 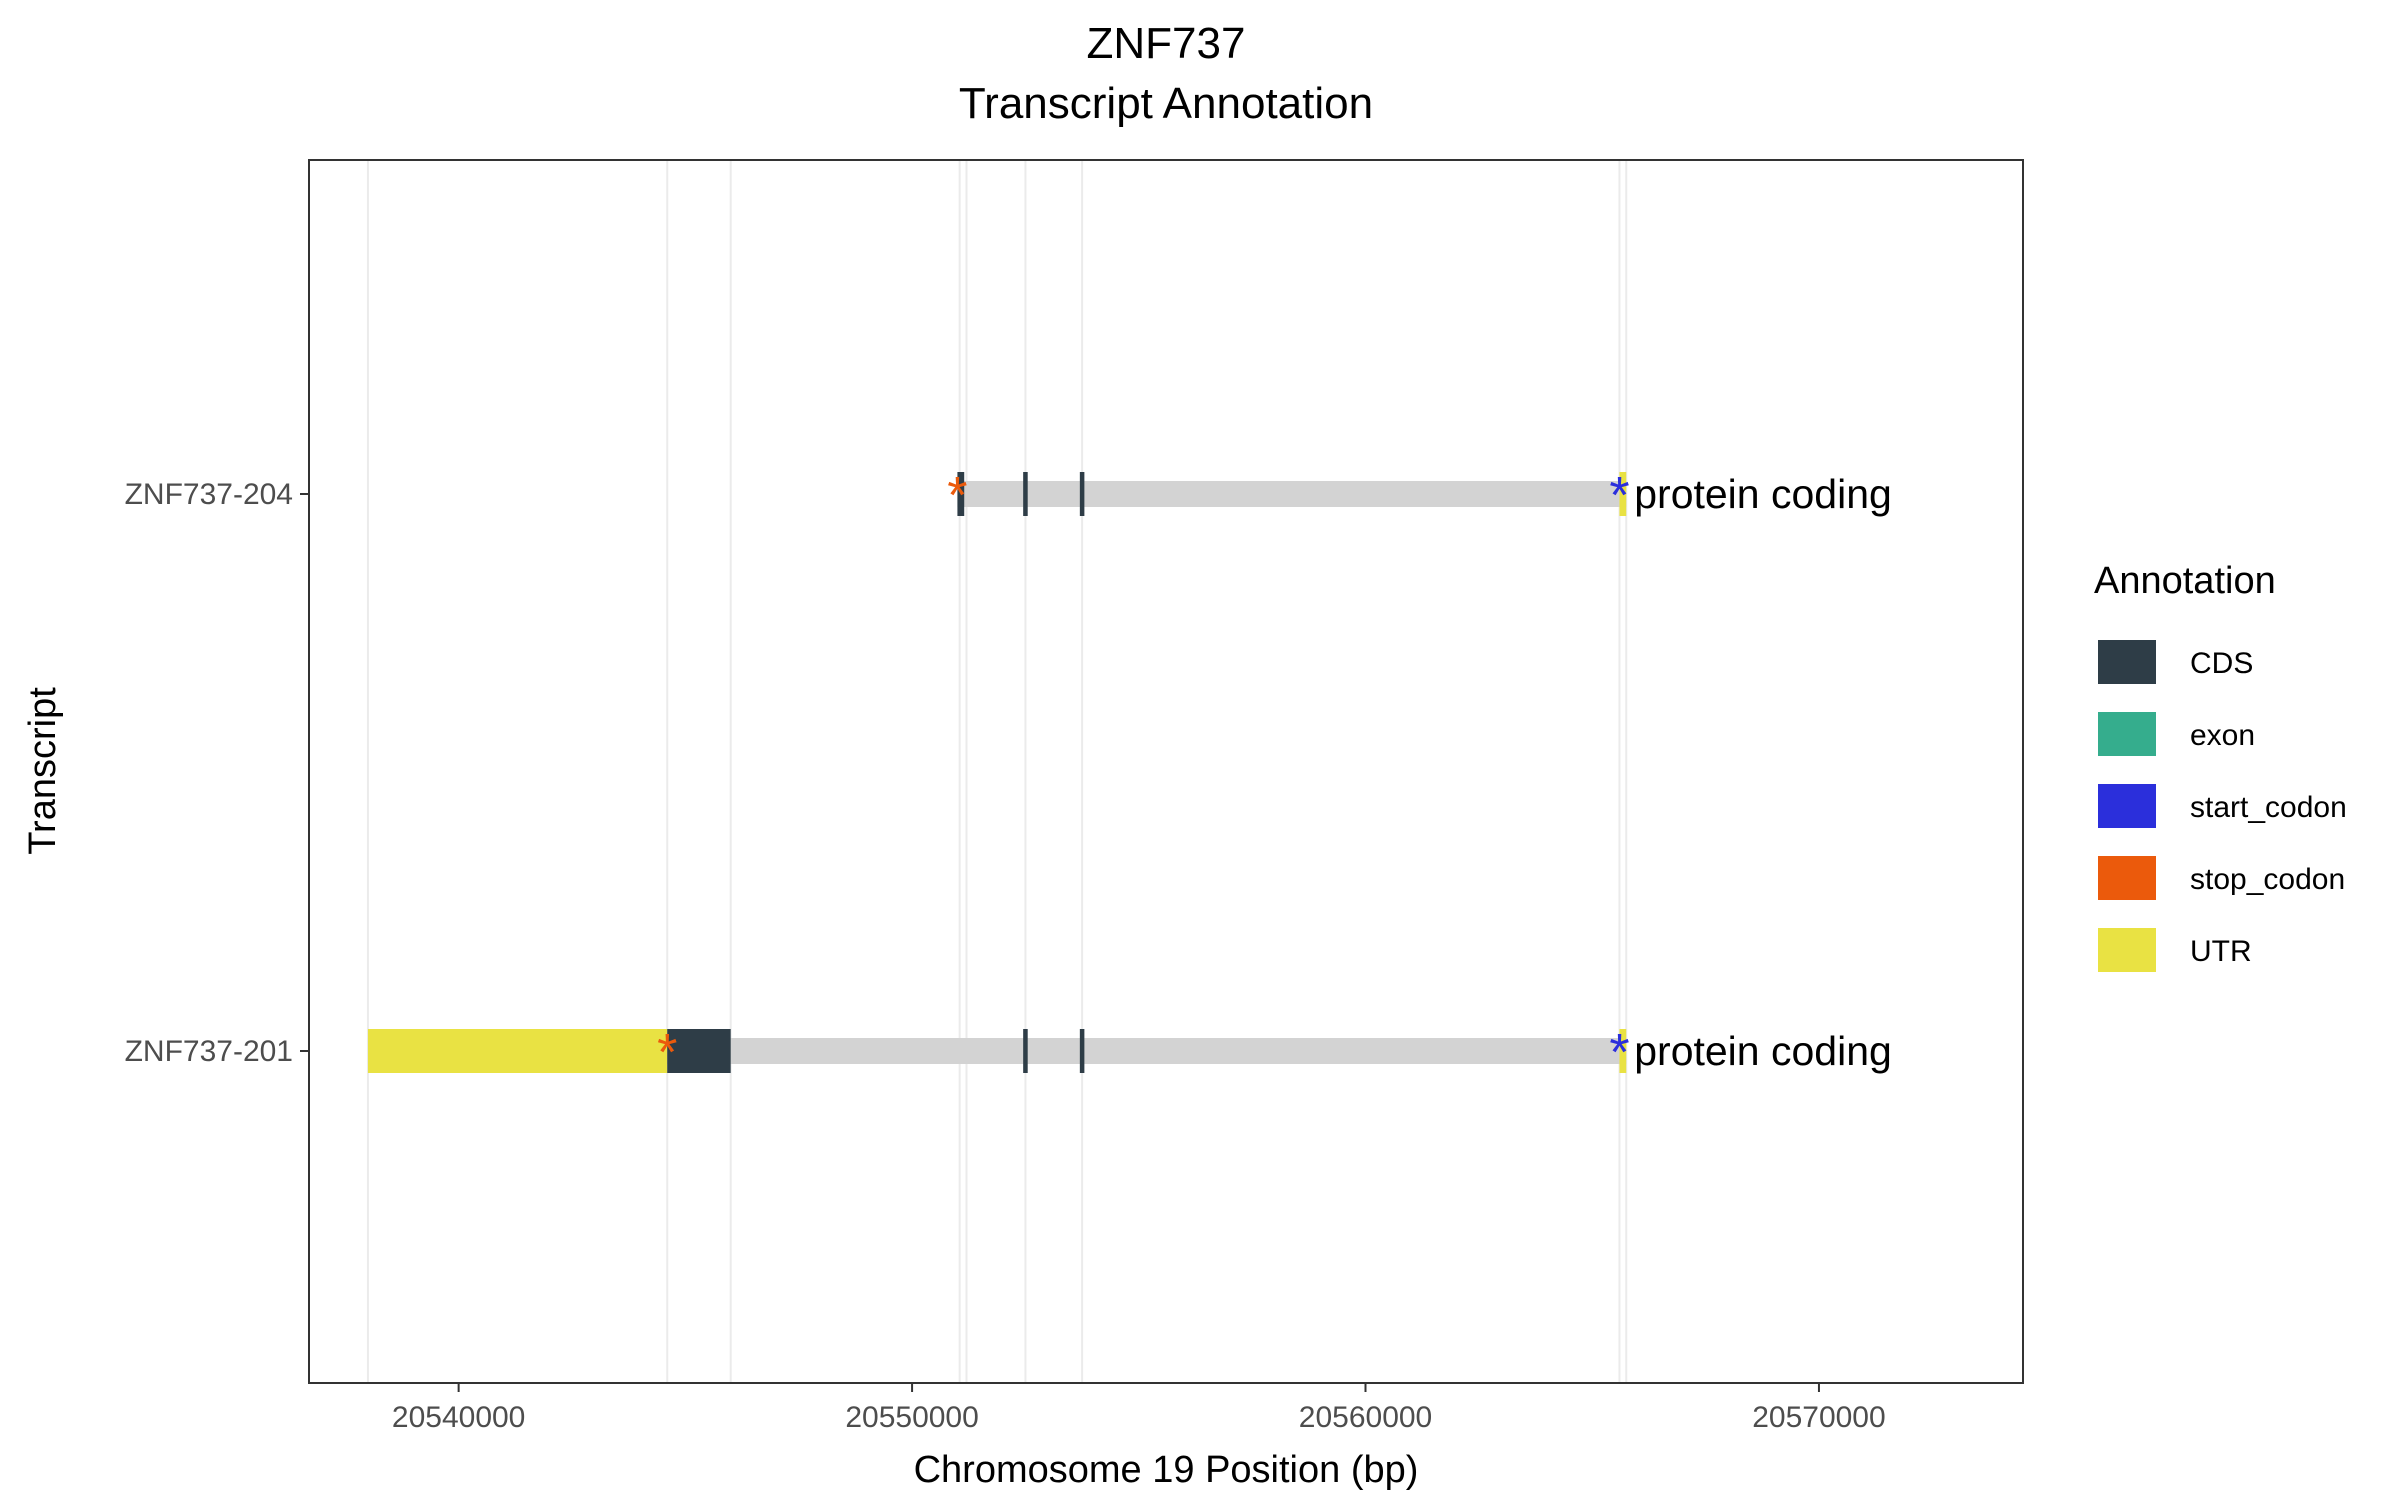 What do you see at coordinates (2127, 878) in the screenshot?
I see `legend-key-stop_codon` at bounding box center [2127, 878].